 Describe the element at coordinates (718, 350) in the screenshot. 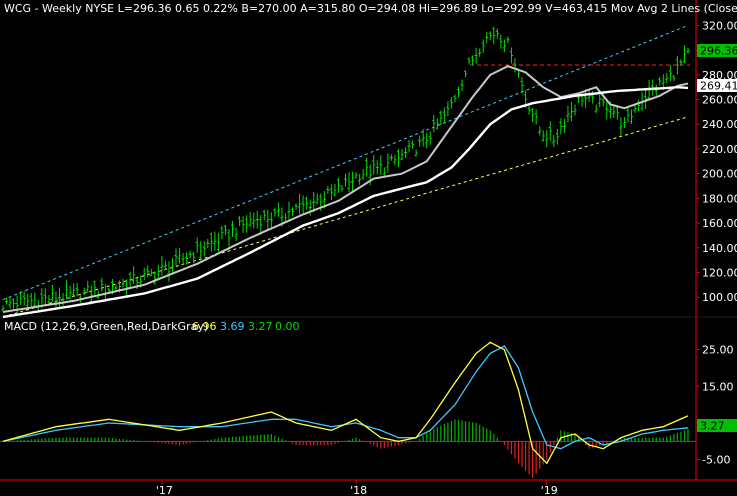

I see `macd-tick-label: 25.00` at that location.